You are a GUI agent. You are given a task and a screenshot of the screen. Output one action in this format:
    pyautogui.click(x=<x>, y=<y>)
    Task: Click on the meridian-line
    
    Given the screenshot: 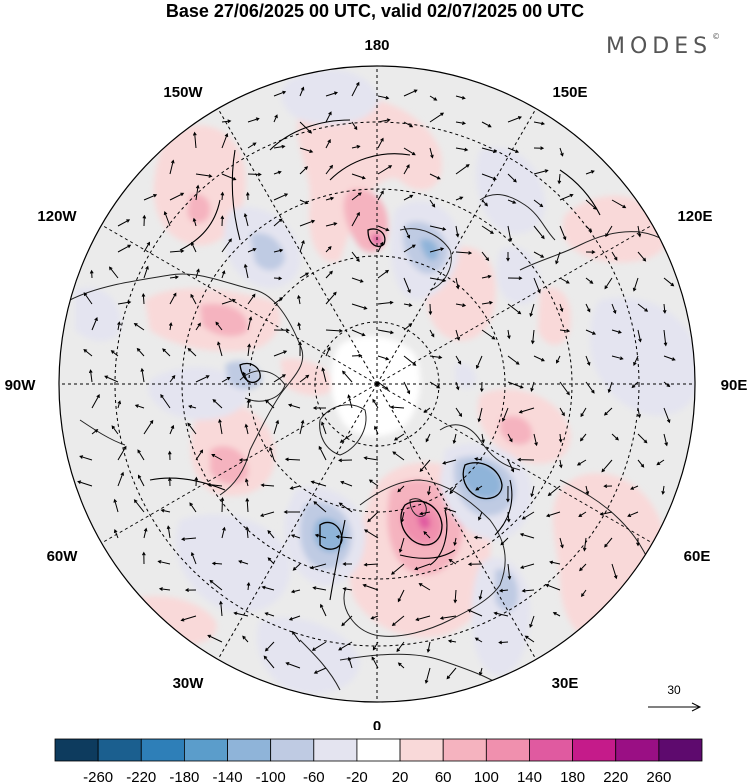 What is the action you would take?
    pyautogui.click(x=514, y=304)
    